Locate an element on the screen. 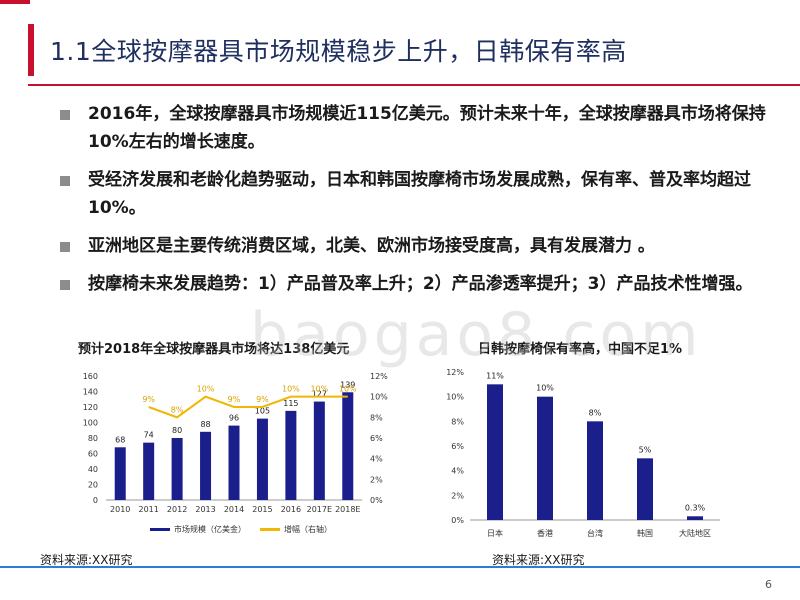 The height and width of the screenshot is (600, 800). bar-value-label: 115 is located at coordinates (290, 403).